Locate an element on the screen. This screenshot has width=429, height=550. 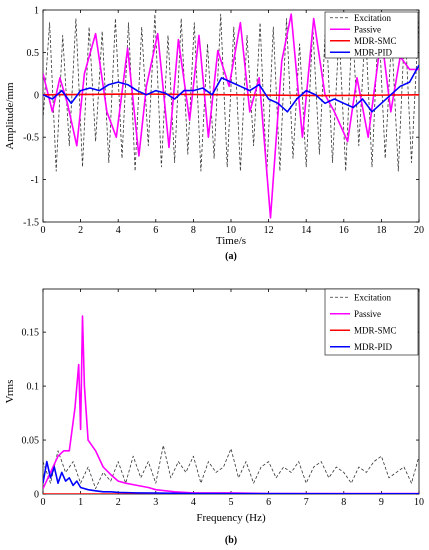
y-tick-label: 0.1 is located at coordinates (33, 387).